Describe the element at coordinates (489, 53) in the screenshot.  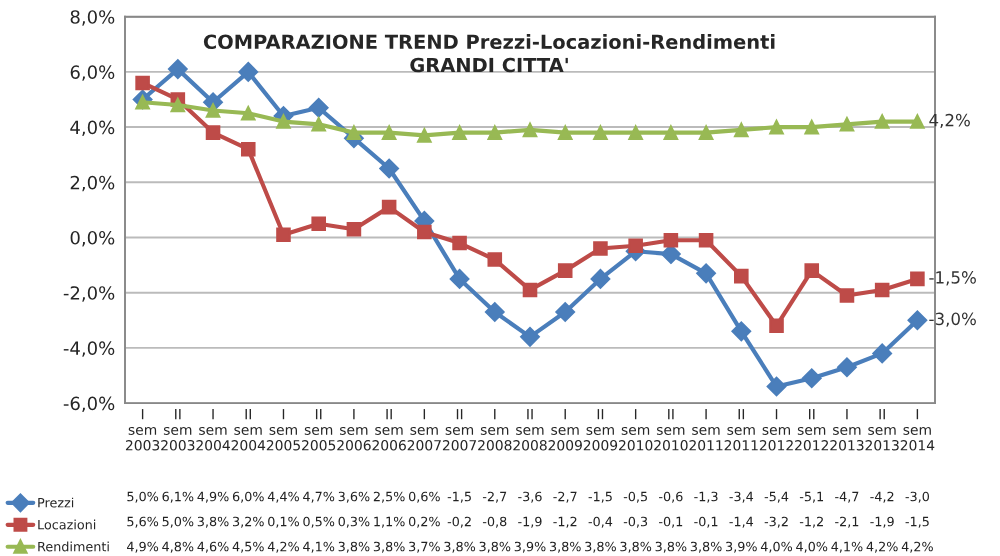
I see `text: COMPARAZIONE TREND Prezzi-Locazioni-Rendimenti GRANDI CITTA'` at that location.